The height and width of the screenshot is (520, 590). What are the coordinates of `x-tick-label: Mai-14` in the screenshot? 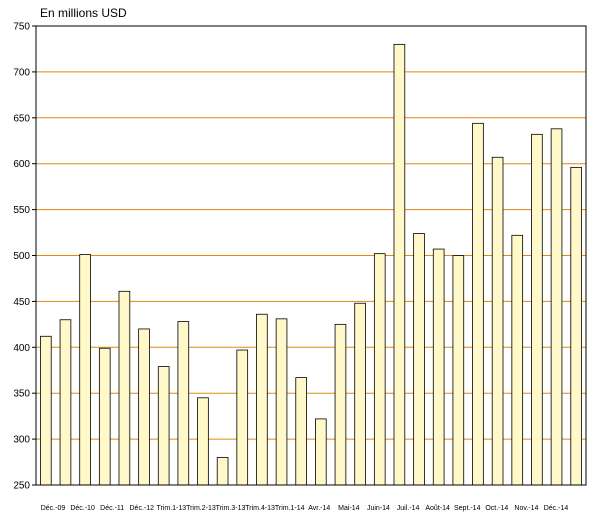 It's located at (349, 508).